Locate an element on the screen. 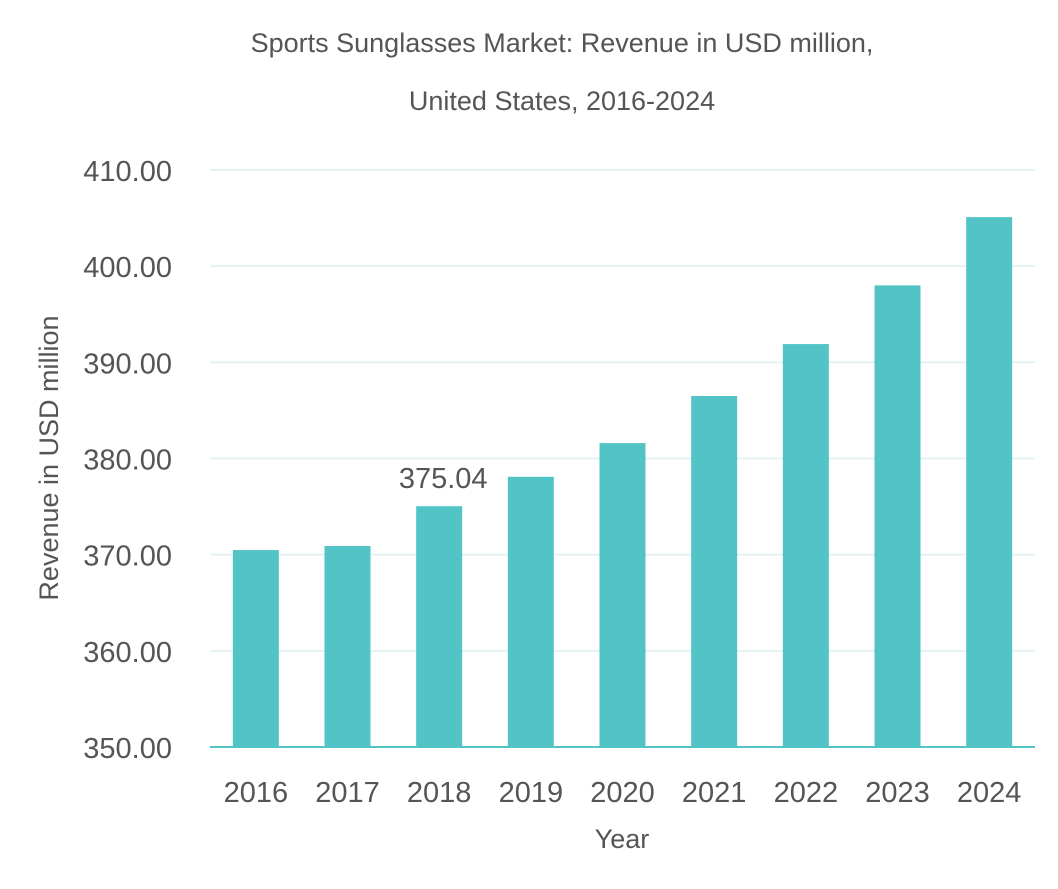 Image resolution: width=1058 pixels, height=889 pixels. x-tick-label: 2017 is located at coordinates (347, 793).